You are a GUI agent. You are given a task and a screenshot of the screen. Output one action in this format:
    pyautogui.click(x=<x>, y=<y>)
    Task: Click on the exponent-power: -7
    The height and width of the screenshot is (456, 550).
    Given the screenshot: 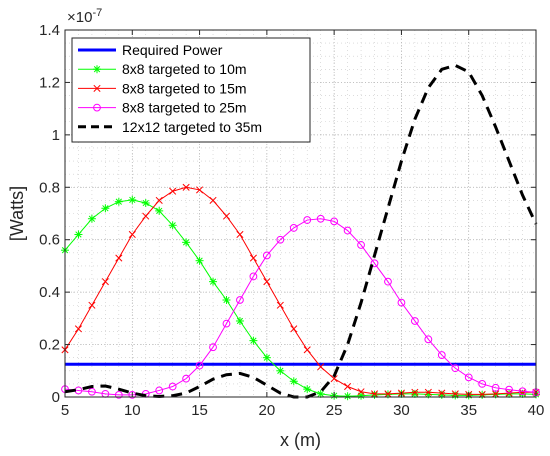 What is the action you would take?
    pyautogui.click(x=97, y=13)
    